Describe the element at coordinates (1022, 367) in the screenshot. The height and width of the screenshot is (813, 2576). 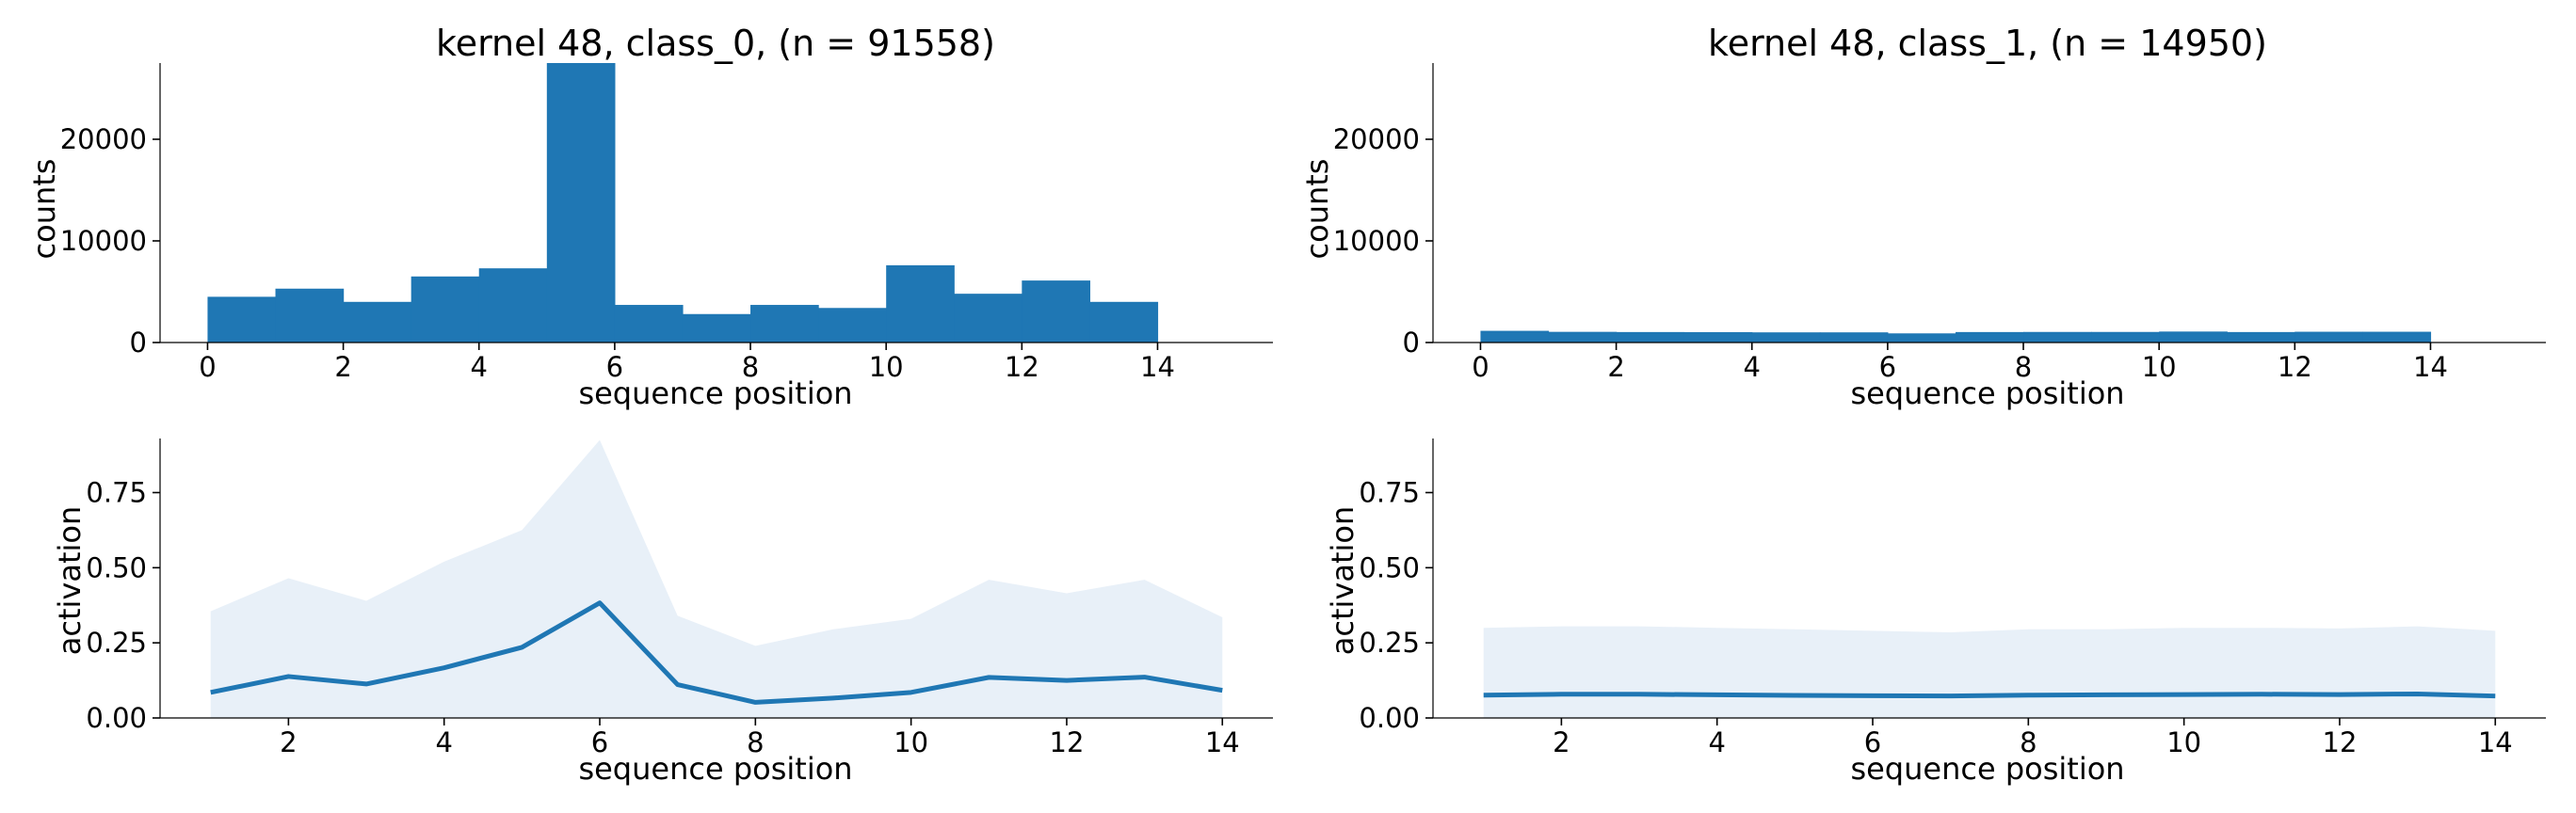
I see `x-tick-label-class0-hist: 12` at that location.